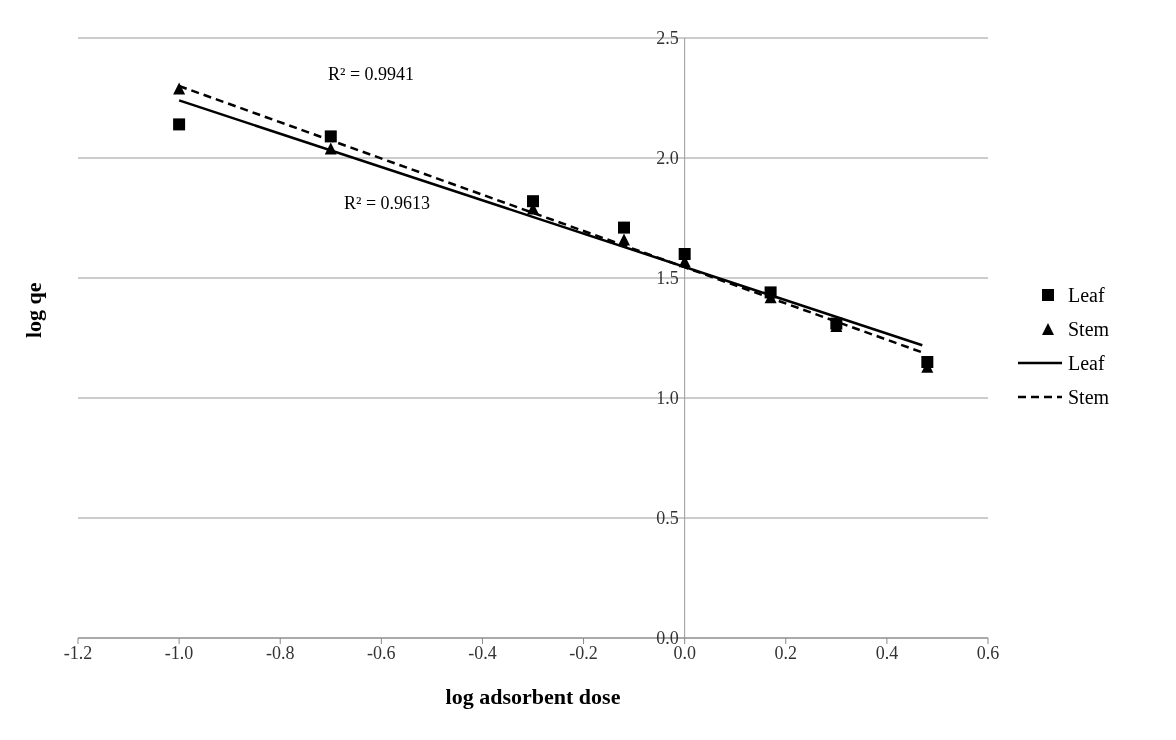 The image size is (1176, 740). I want to click on x-tick-label: -1.0, so click(179, 652).